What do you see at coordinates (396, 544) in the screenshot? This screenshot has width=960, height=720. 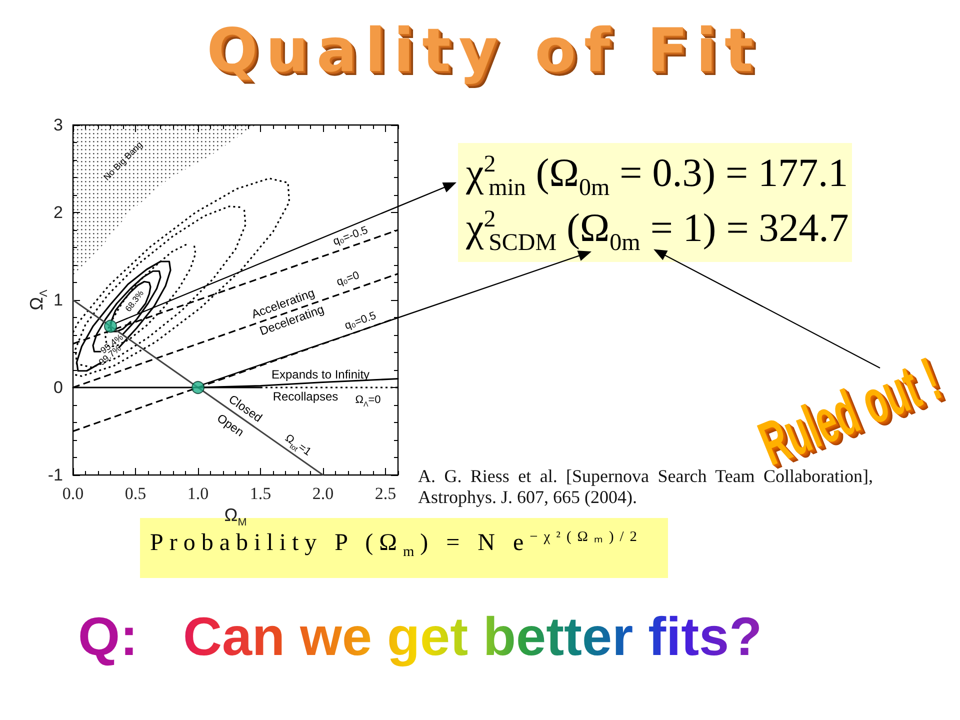 I see `text: Probability P (Ω$_{m}$) = N e$^{−χ²(Ωₘ)/2}$` at bounding box center [396, 544].